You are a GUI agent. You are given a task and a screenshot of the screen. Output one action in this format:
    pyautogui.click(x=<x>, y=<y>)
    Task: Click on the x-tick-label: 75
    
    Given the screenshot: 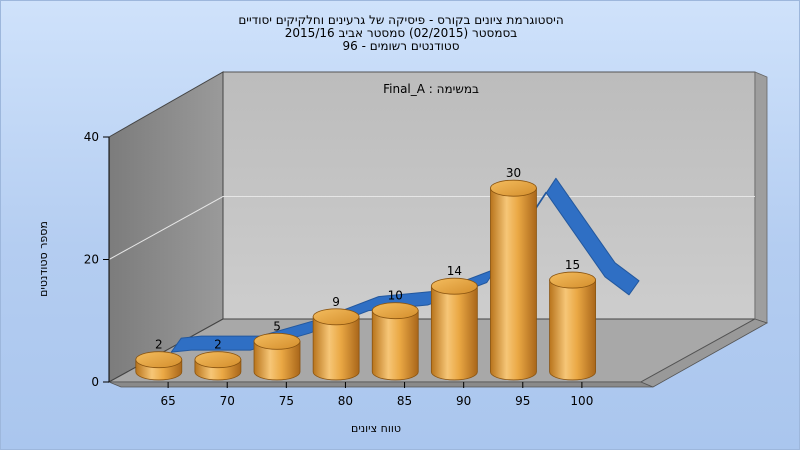 What is the action you would take?
    pyautogui.click(x=286, y=401)
    